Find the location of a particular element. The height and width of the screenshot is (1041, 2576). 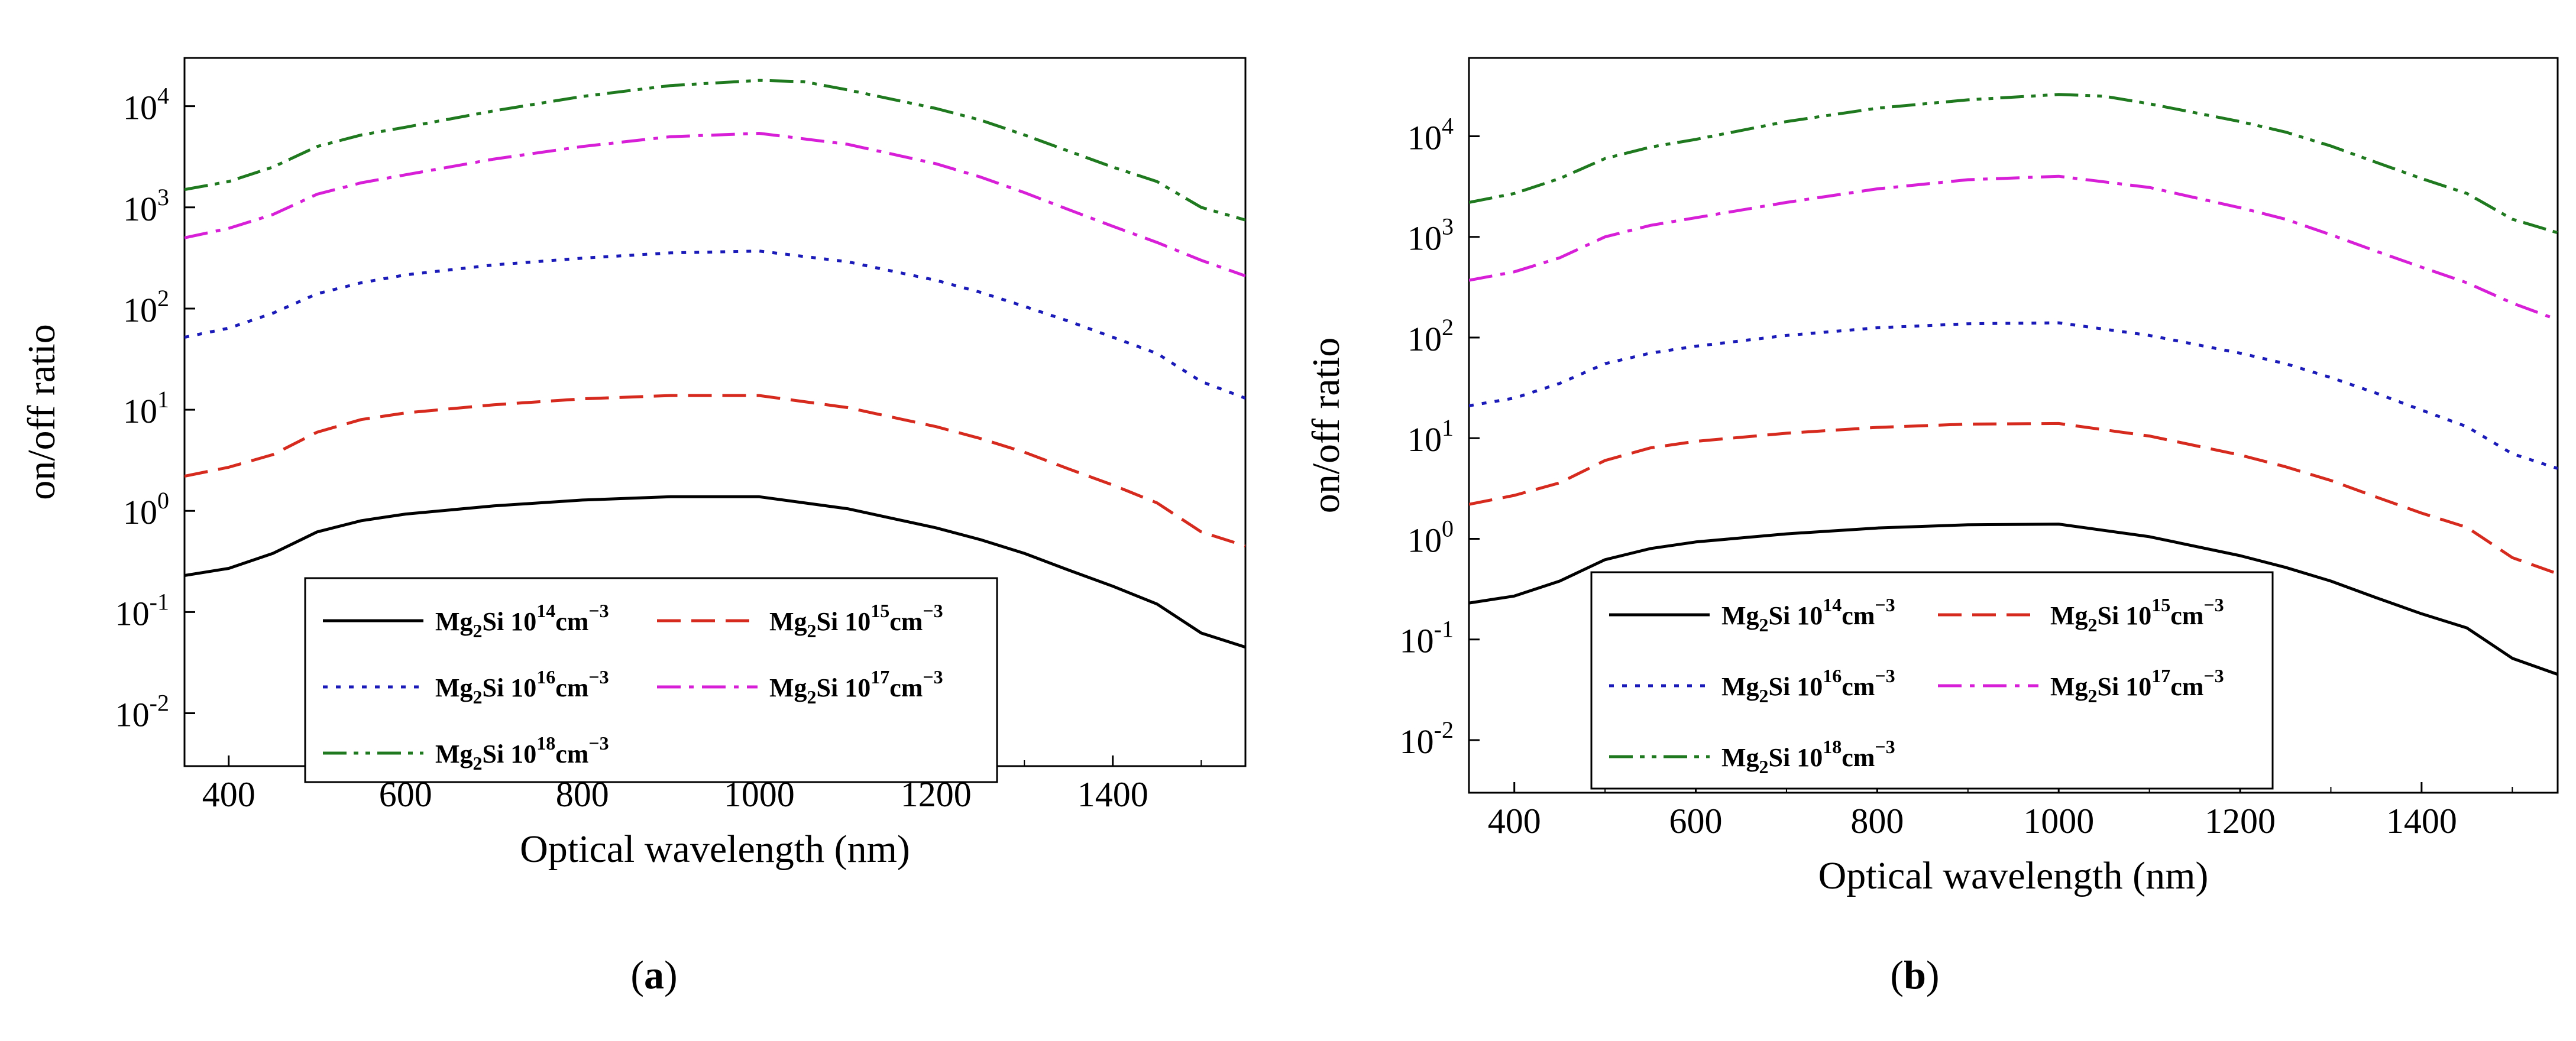

x-tick-label: 1200 is located at coordinates (2240, 821).